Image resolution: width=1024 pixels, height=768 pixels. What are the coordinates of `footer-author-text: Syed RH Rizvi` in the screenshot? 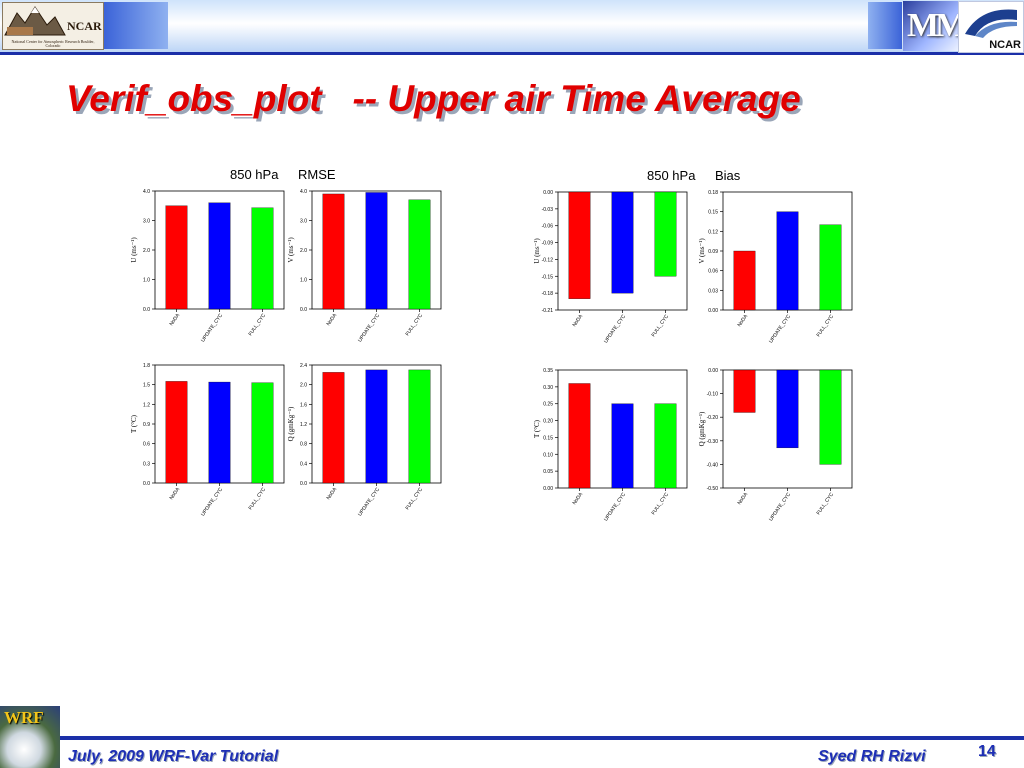 It's located at (872, 756).